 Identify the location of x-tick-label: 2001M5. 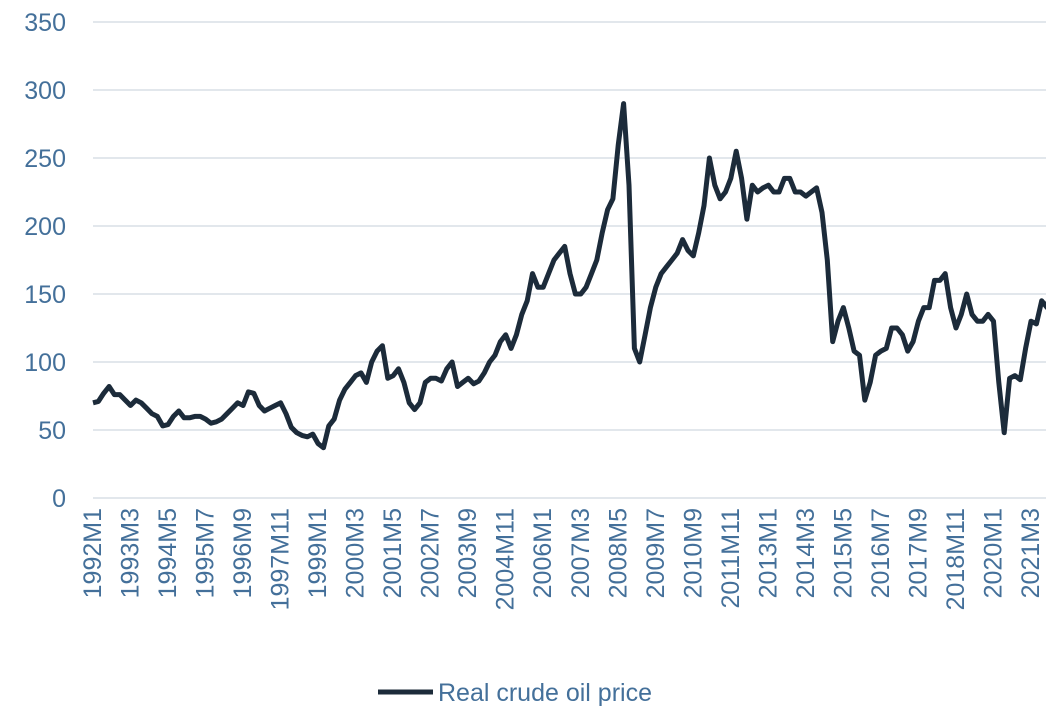
(393, 553).